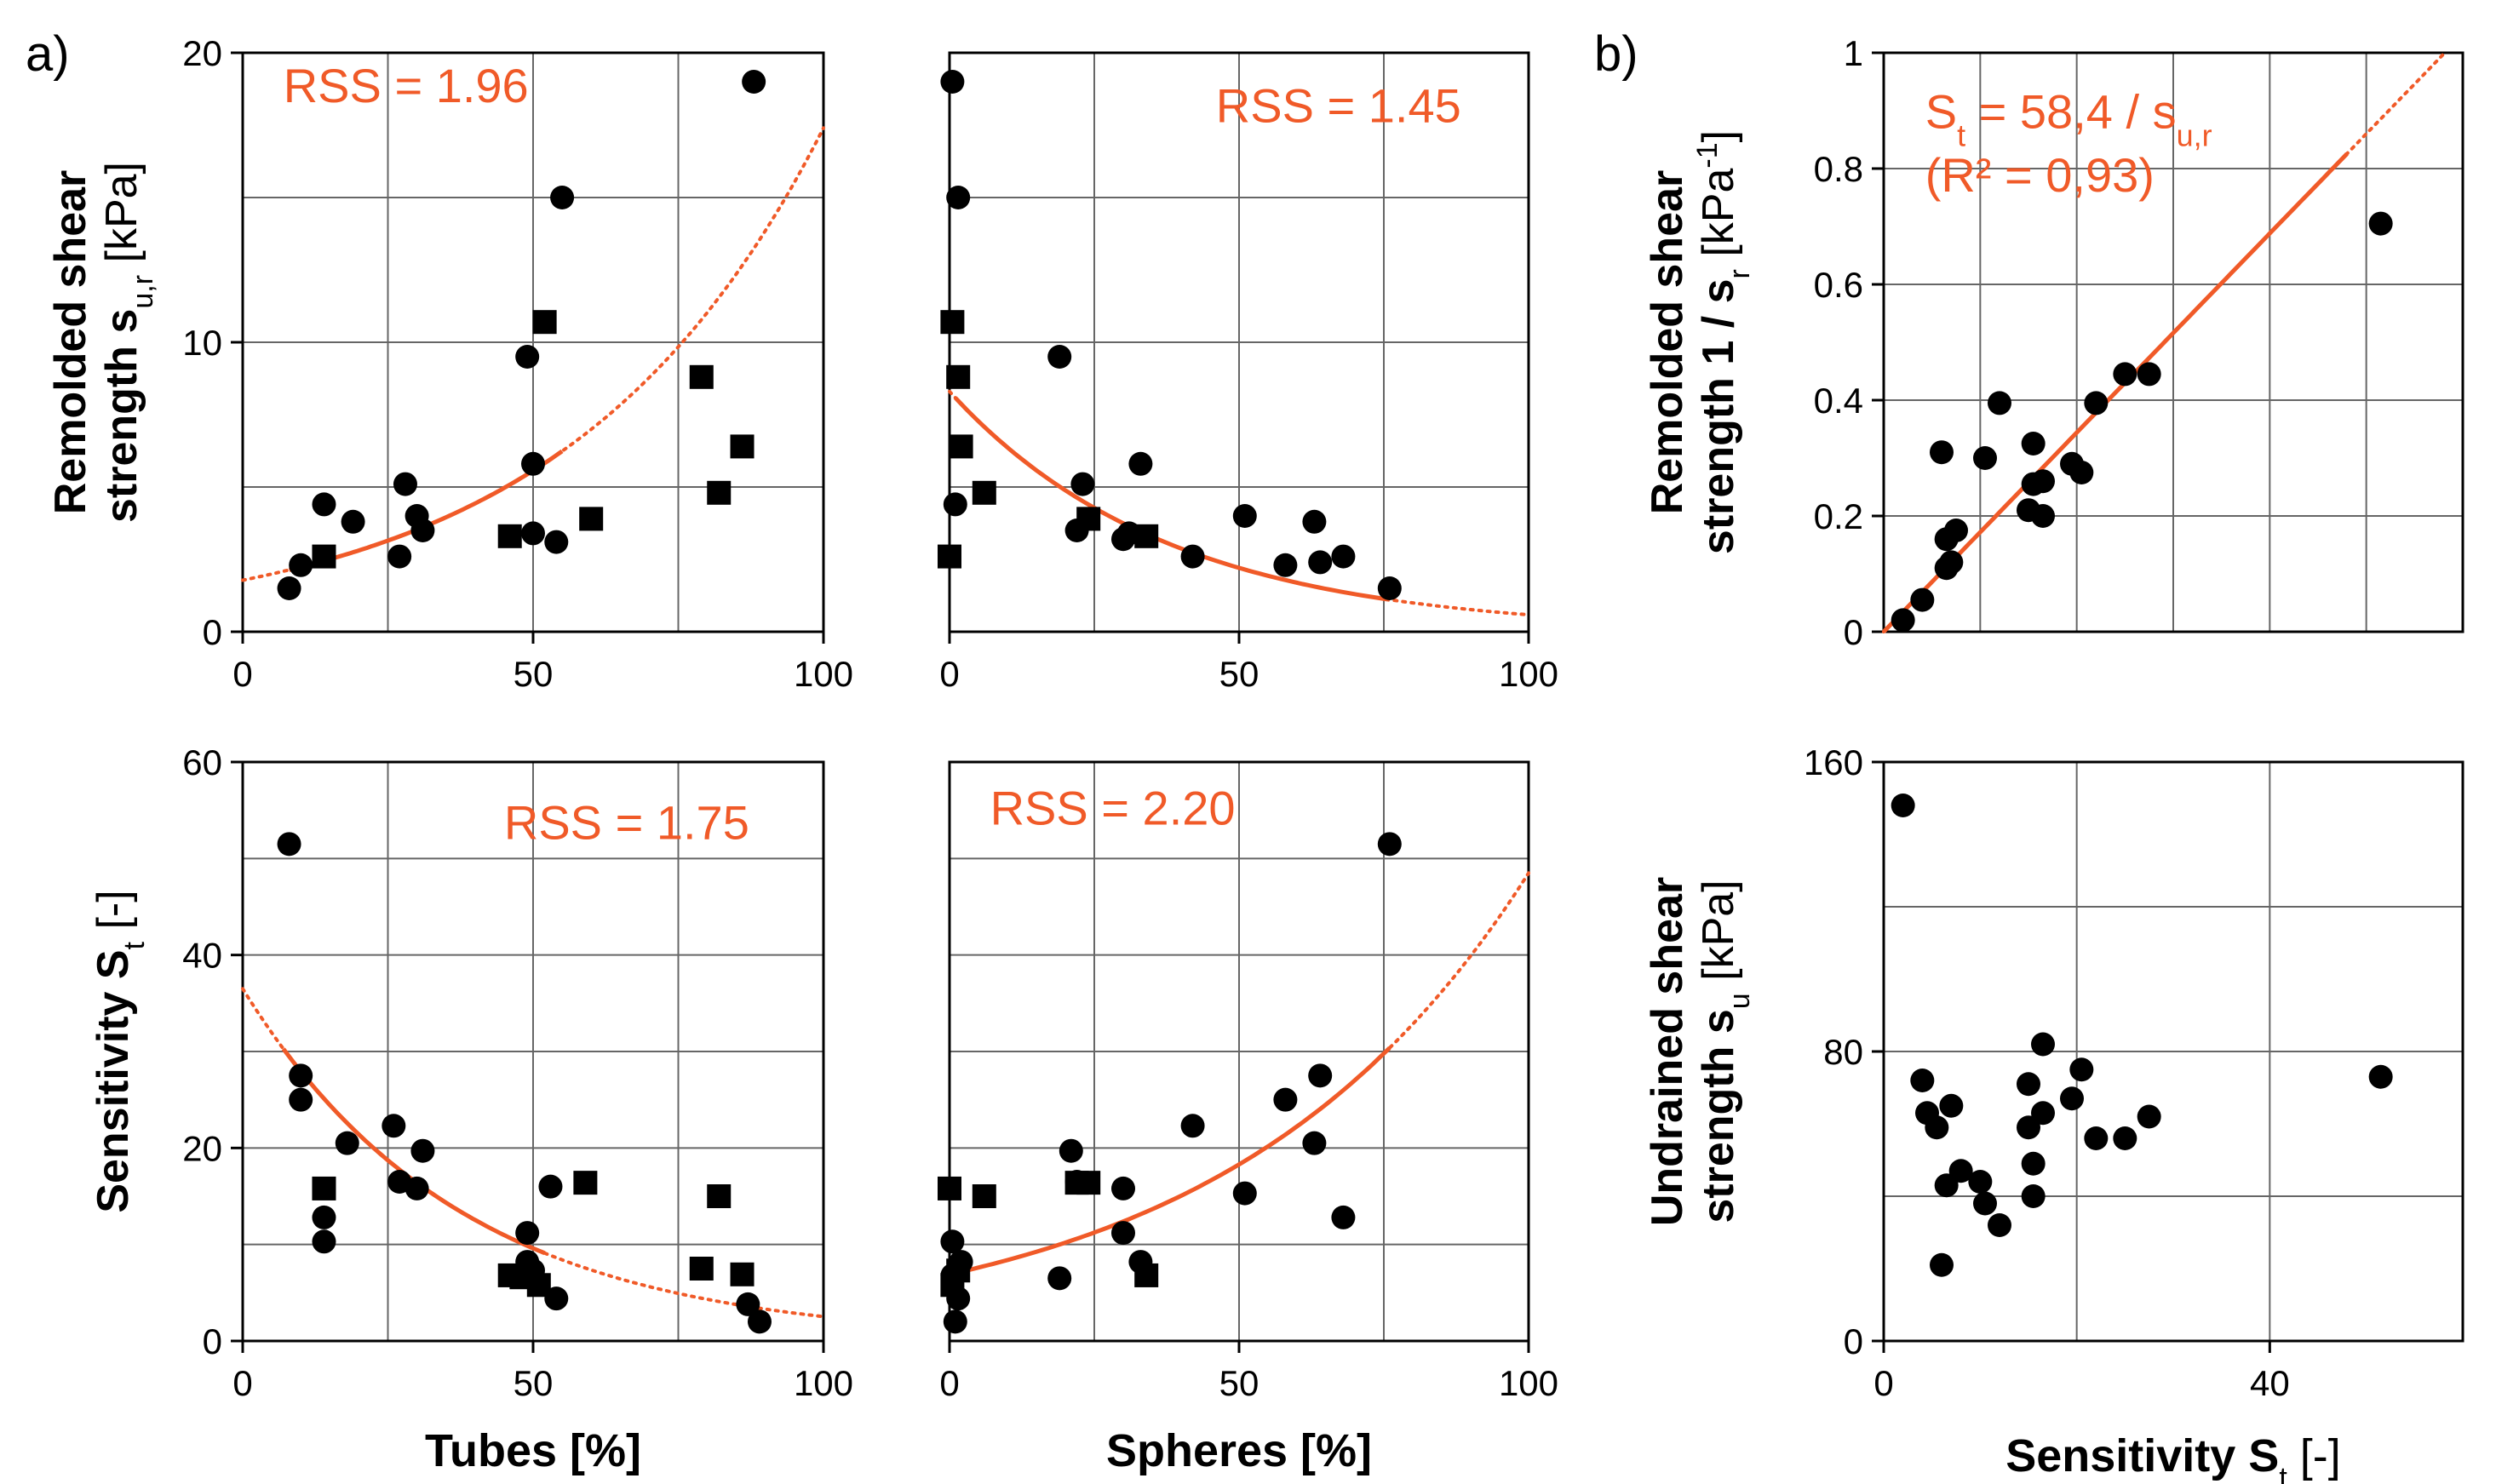 This screenshot has width=2496, height=1484. What do you see at coordinates (1239, 1450) in the screenshot?
I see `x-axis-label: Spheres [%]` at bounding box center [1239, 1450].